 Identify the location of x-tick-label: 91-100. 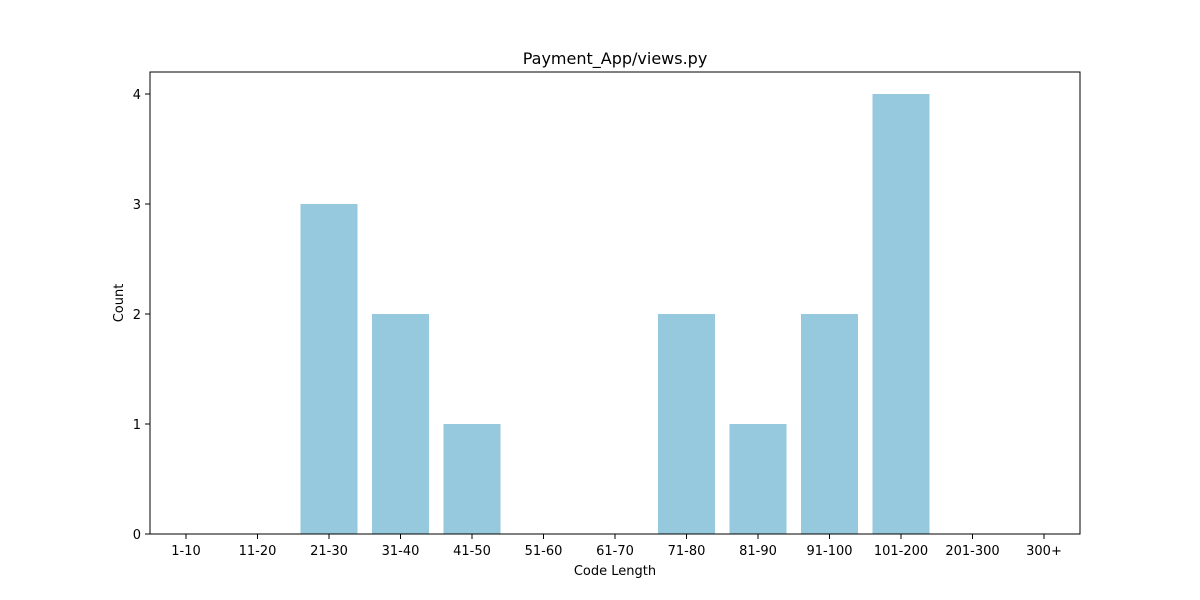
(829, 551).